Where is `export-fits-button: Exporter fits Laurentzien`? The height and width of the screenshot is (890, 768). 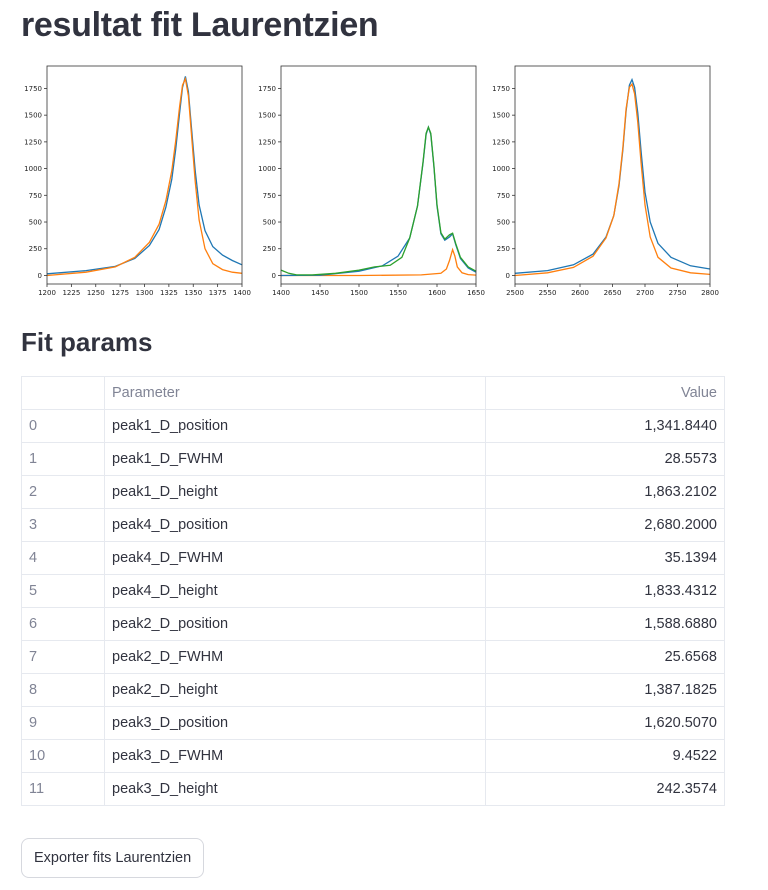
export-fits-button: Exporter fits Laurentzien is located at coordinates (113, 858).